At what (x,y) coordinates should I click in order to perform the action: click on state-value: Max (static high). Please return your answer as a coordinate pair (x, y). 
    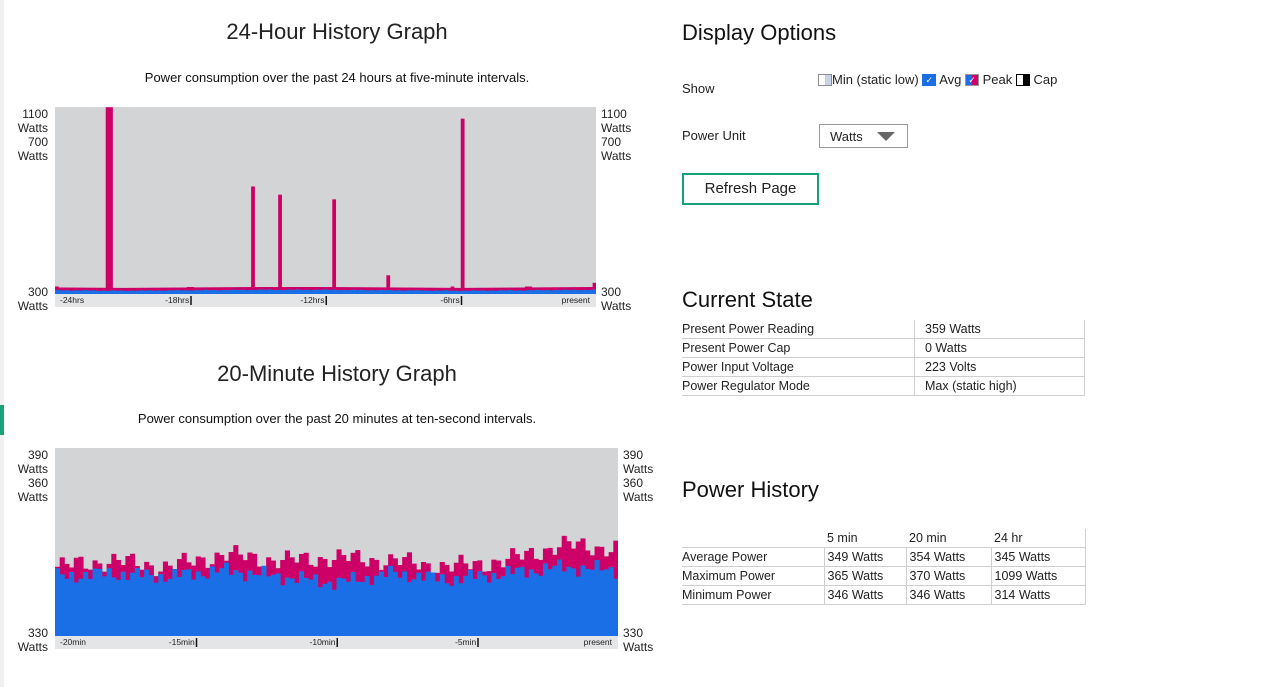
    Looking at the image, I should click on (999, 386).